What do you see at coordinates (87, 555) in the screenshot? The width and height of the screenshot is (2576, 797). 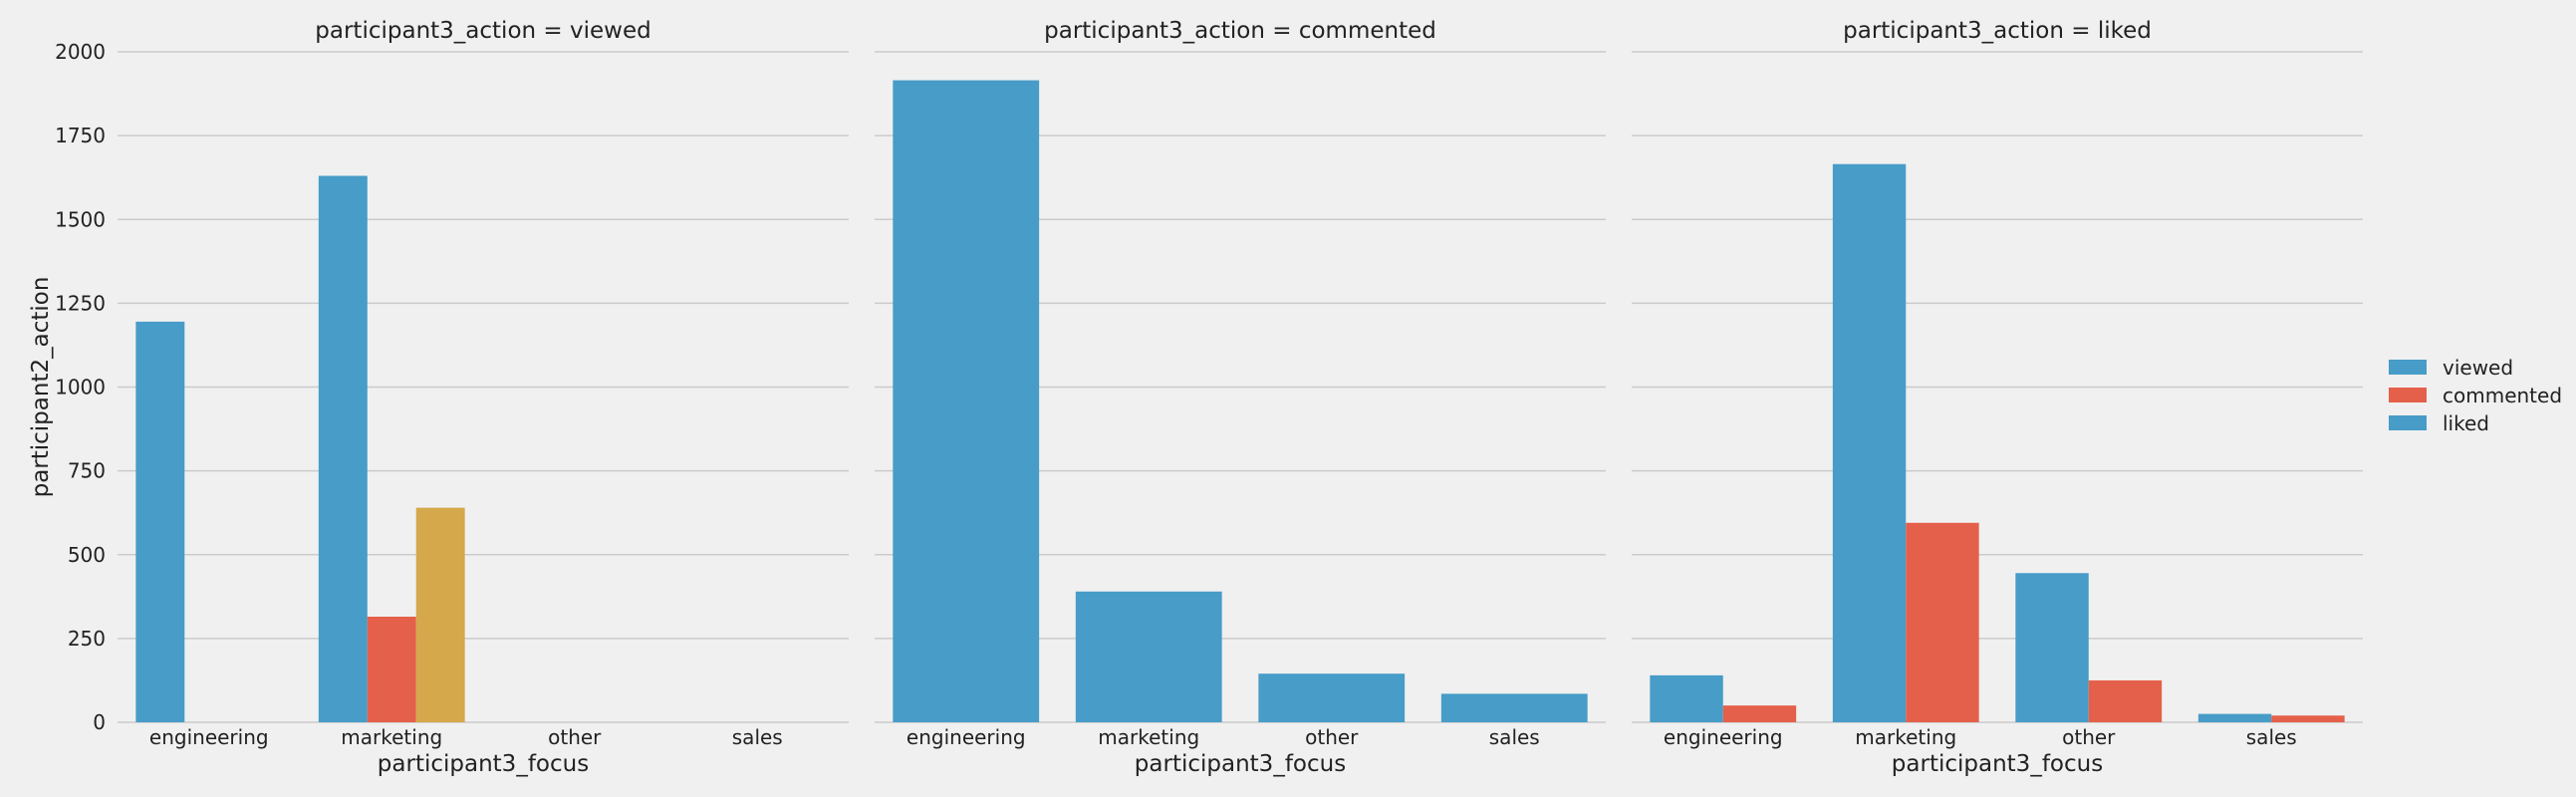 I see `y-tick-label: 500` at bounding box center [87, 555].